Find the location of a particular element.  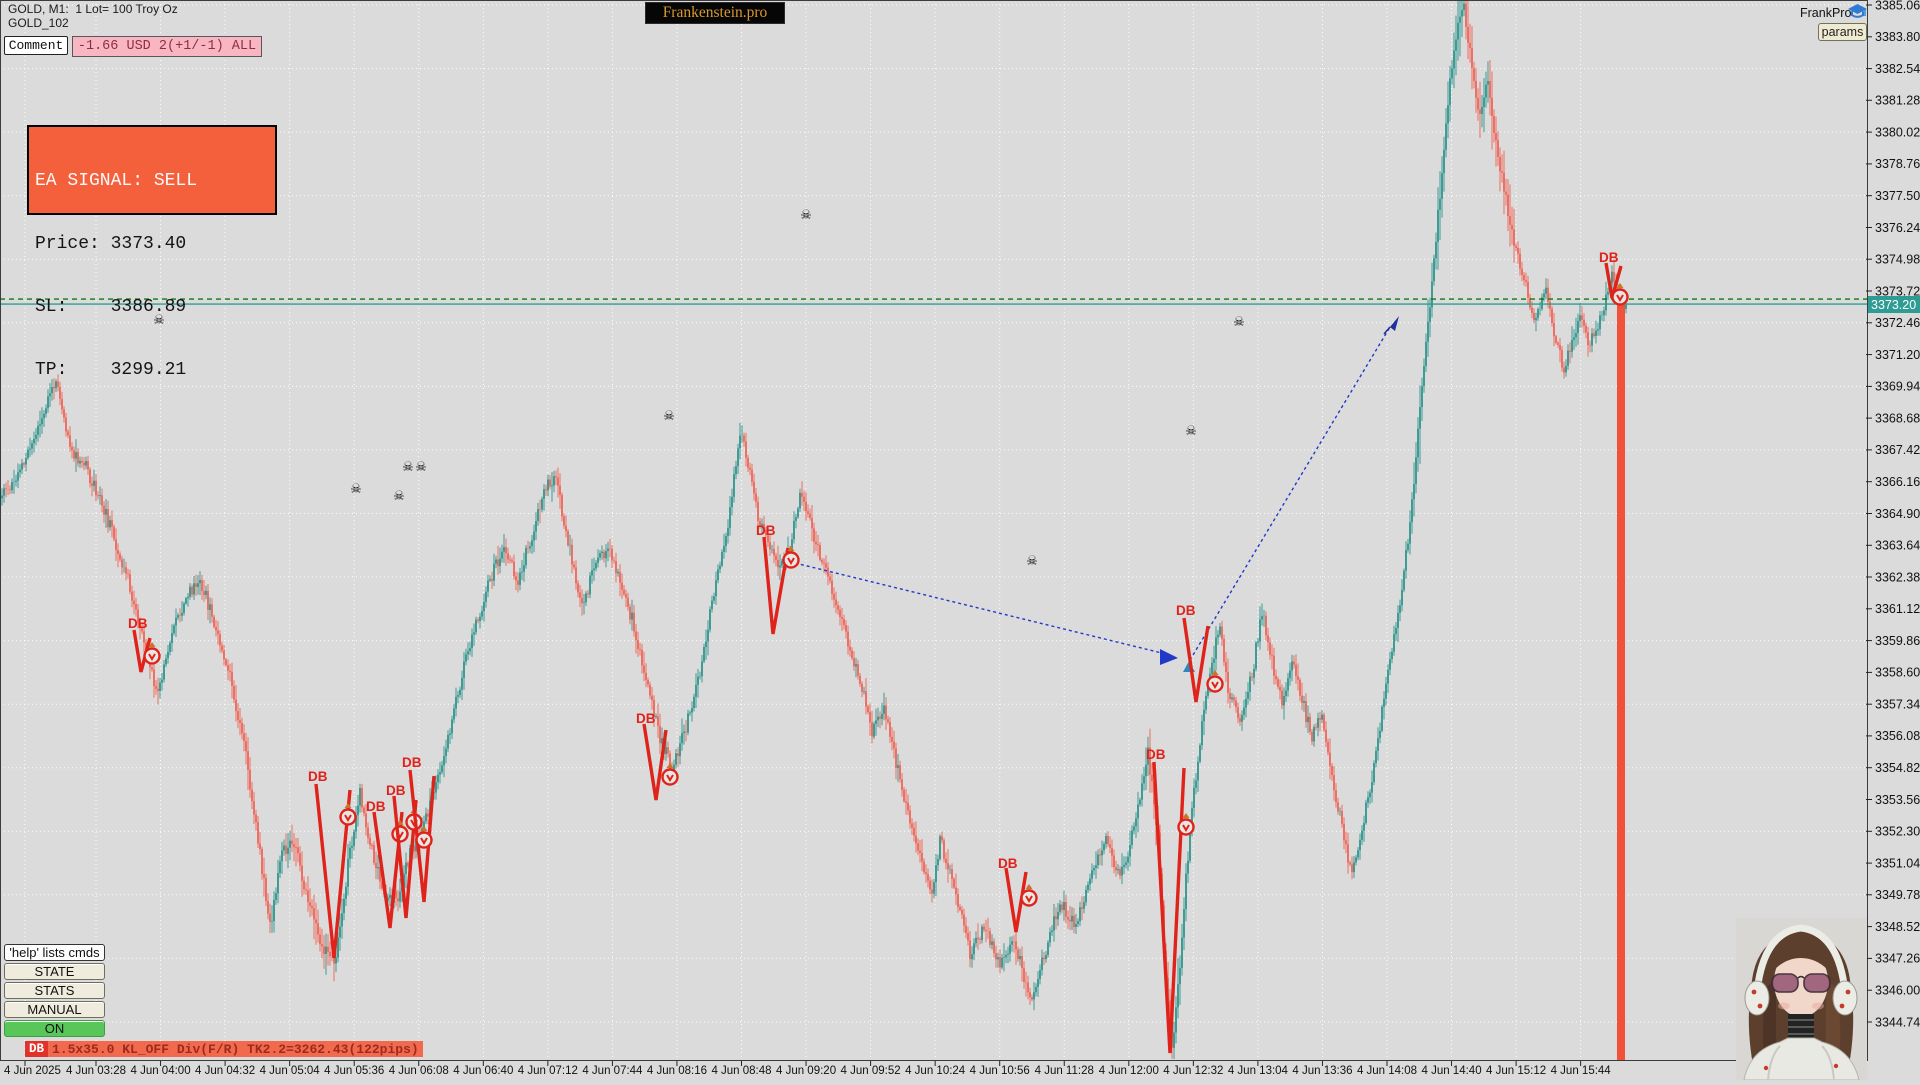

time-axis-label: 4 Jun 08:16 is located at coordinates (677, 1071).